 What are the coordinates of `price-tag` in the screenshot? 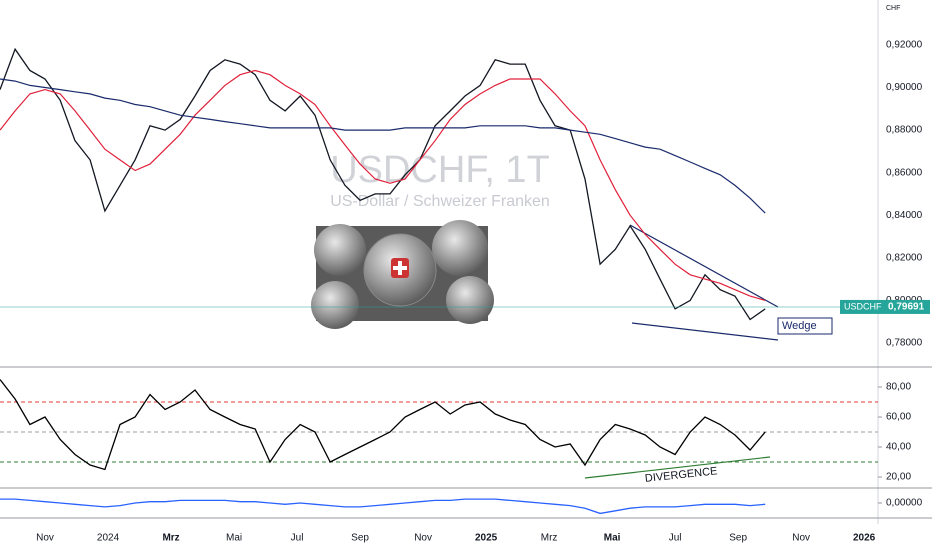 It's located at (885, 306).